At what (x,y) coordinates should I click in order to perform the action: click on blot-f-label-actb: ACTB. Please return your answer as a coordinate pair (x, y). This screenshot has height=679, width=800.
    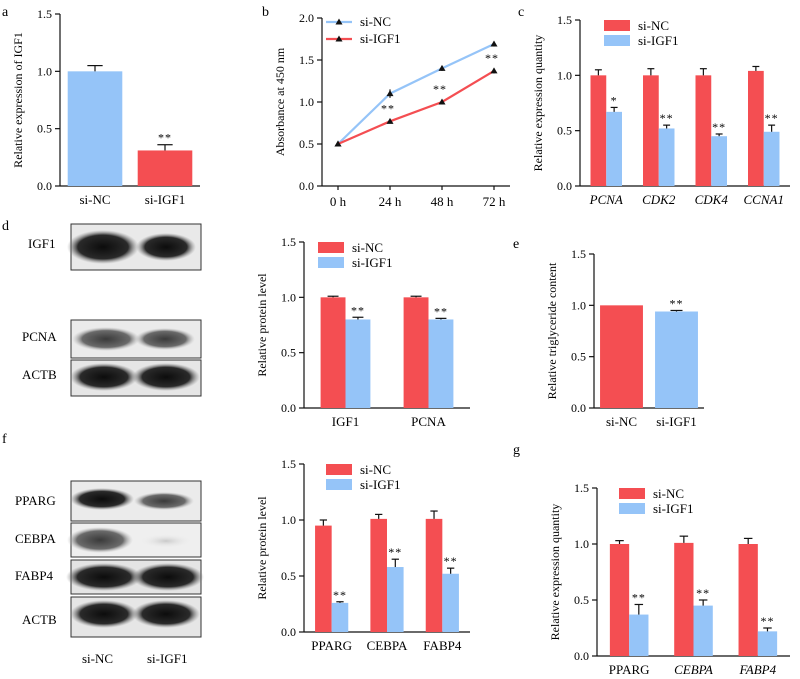
    Looking at the image, I should click on (39, 619).